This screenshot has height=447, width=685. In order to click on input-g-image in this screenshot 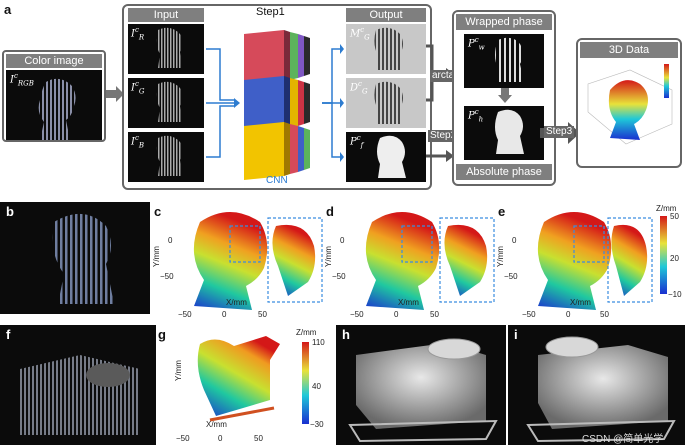, I will do `click(166, 103)`.